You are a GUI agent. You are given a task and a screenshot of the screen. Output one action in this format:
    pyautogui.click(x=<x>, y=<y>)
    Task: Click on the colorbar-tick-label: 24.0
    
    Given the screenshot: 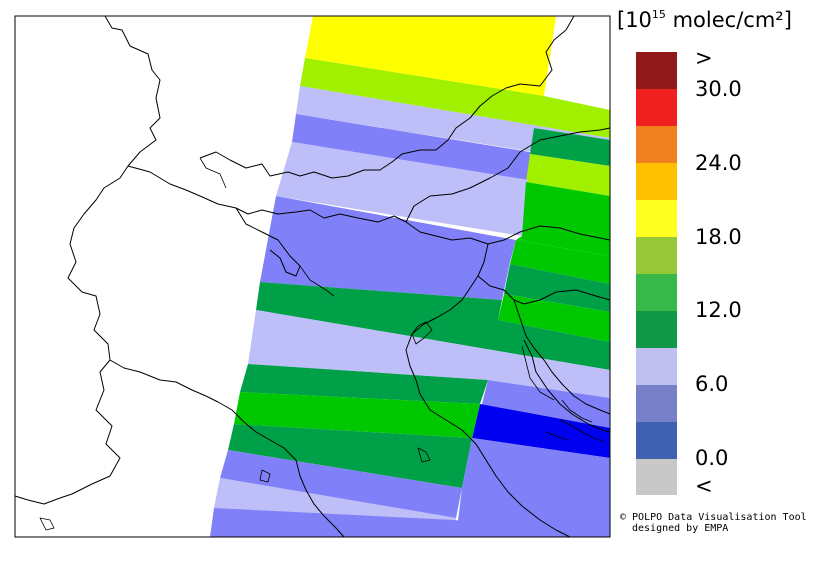 What is the action you would take?
    pyautogui.click(x=718, y=163)
    